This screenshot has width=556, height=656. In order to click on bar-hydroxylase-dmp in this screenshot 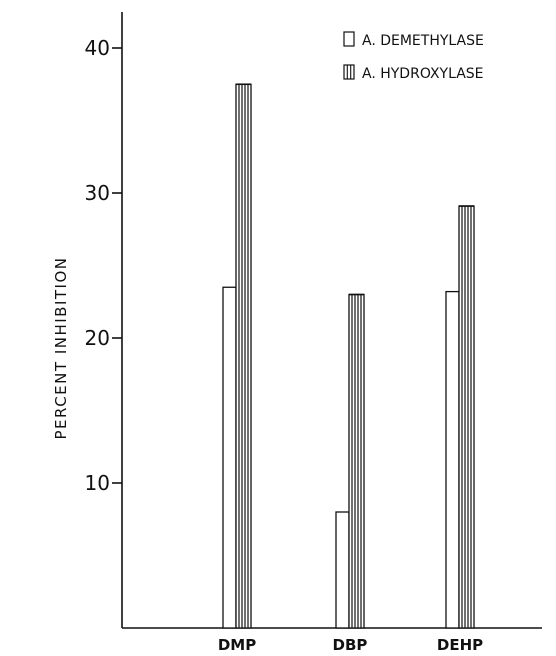, I will do `click(243, 356)`.